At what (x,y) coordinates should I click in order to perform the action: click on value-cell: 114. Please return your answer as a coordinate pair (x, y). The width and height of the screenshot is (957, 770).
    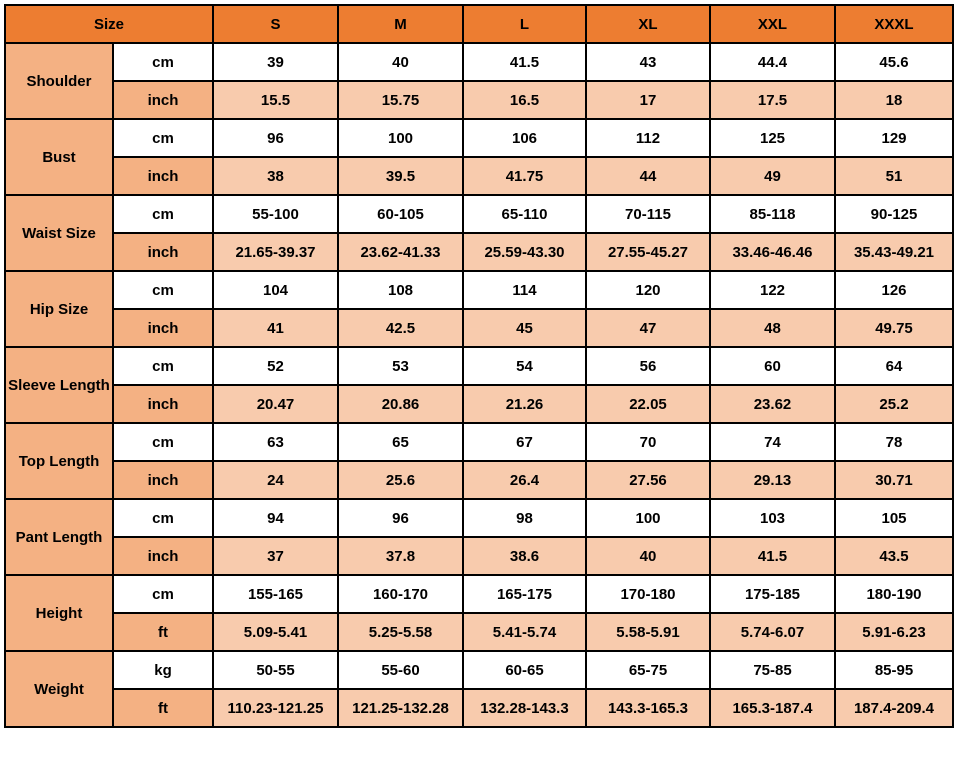
    Looking at the image, I should click on (524, 290).